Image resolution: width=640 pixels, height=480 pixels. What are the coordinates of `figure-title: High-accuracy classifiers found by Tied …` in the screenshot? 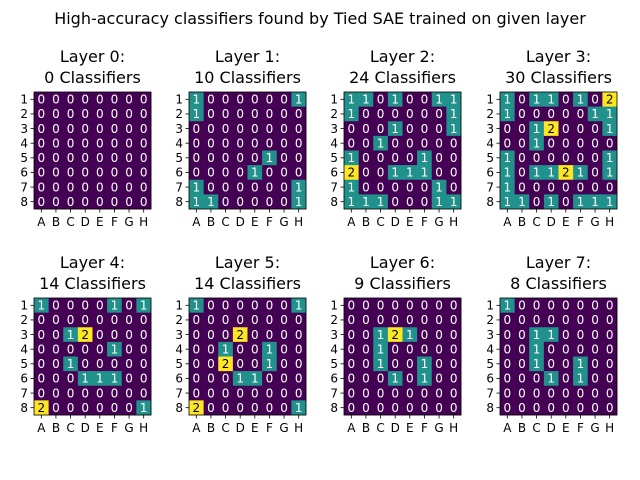 It's located at (320, 18).